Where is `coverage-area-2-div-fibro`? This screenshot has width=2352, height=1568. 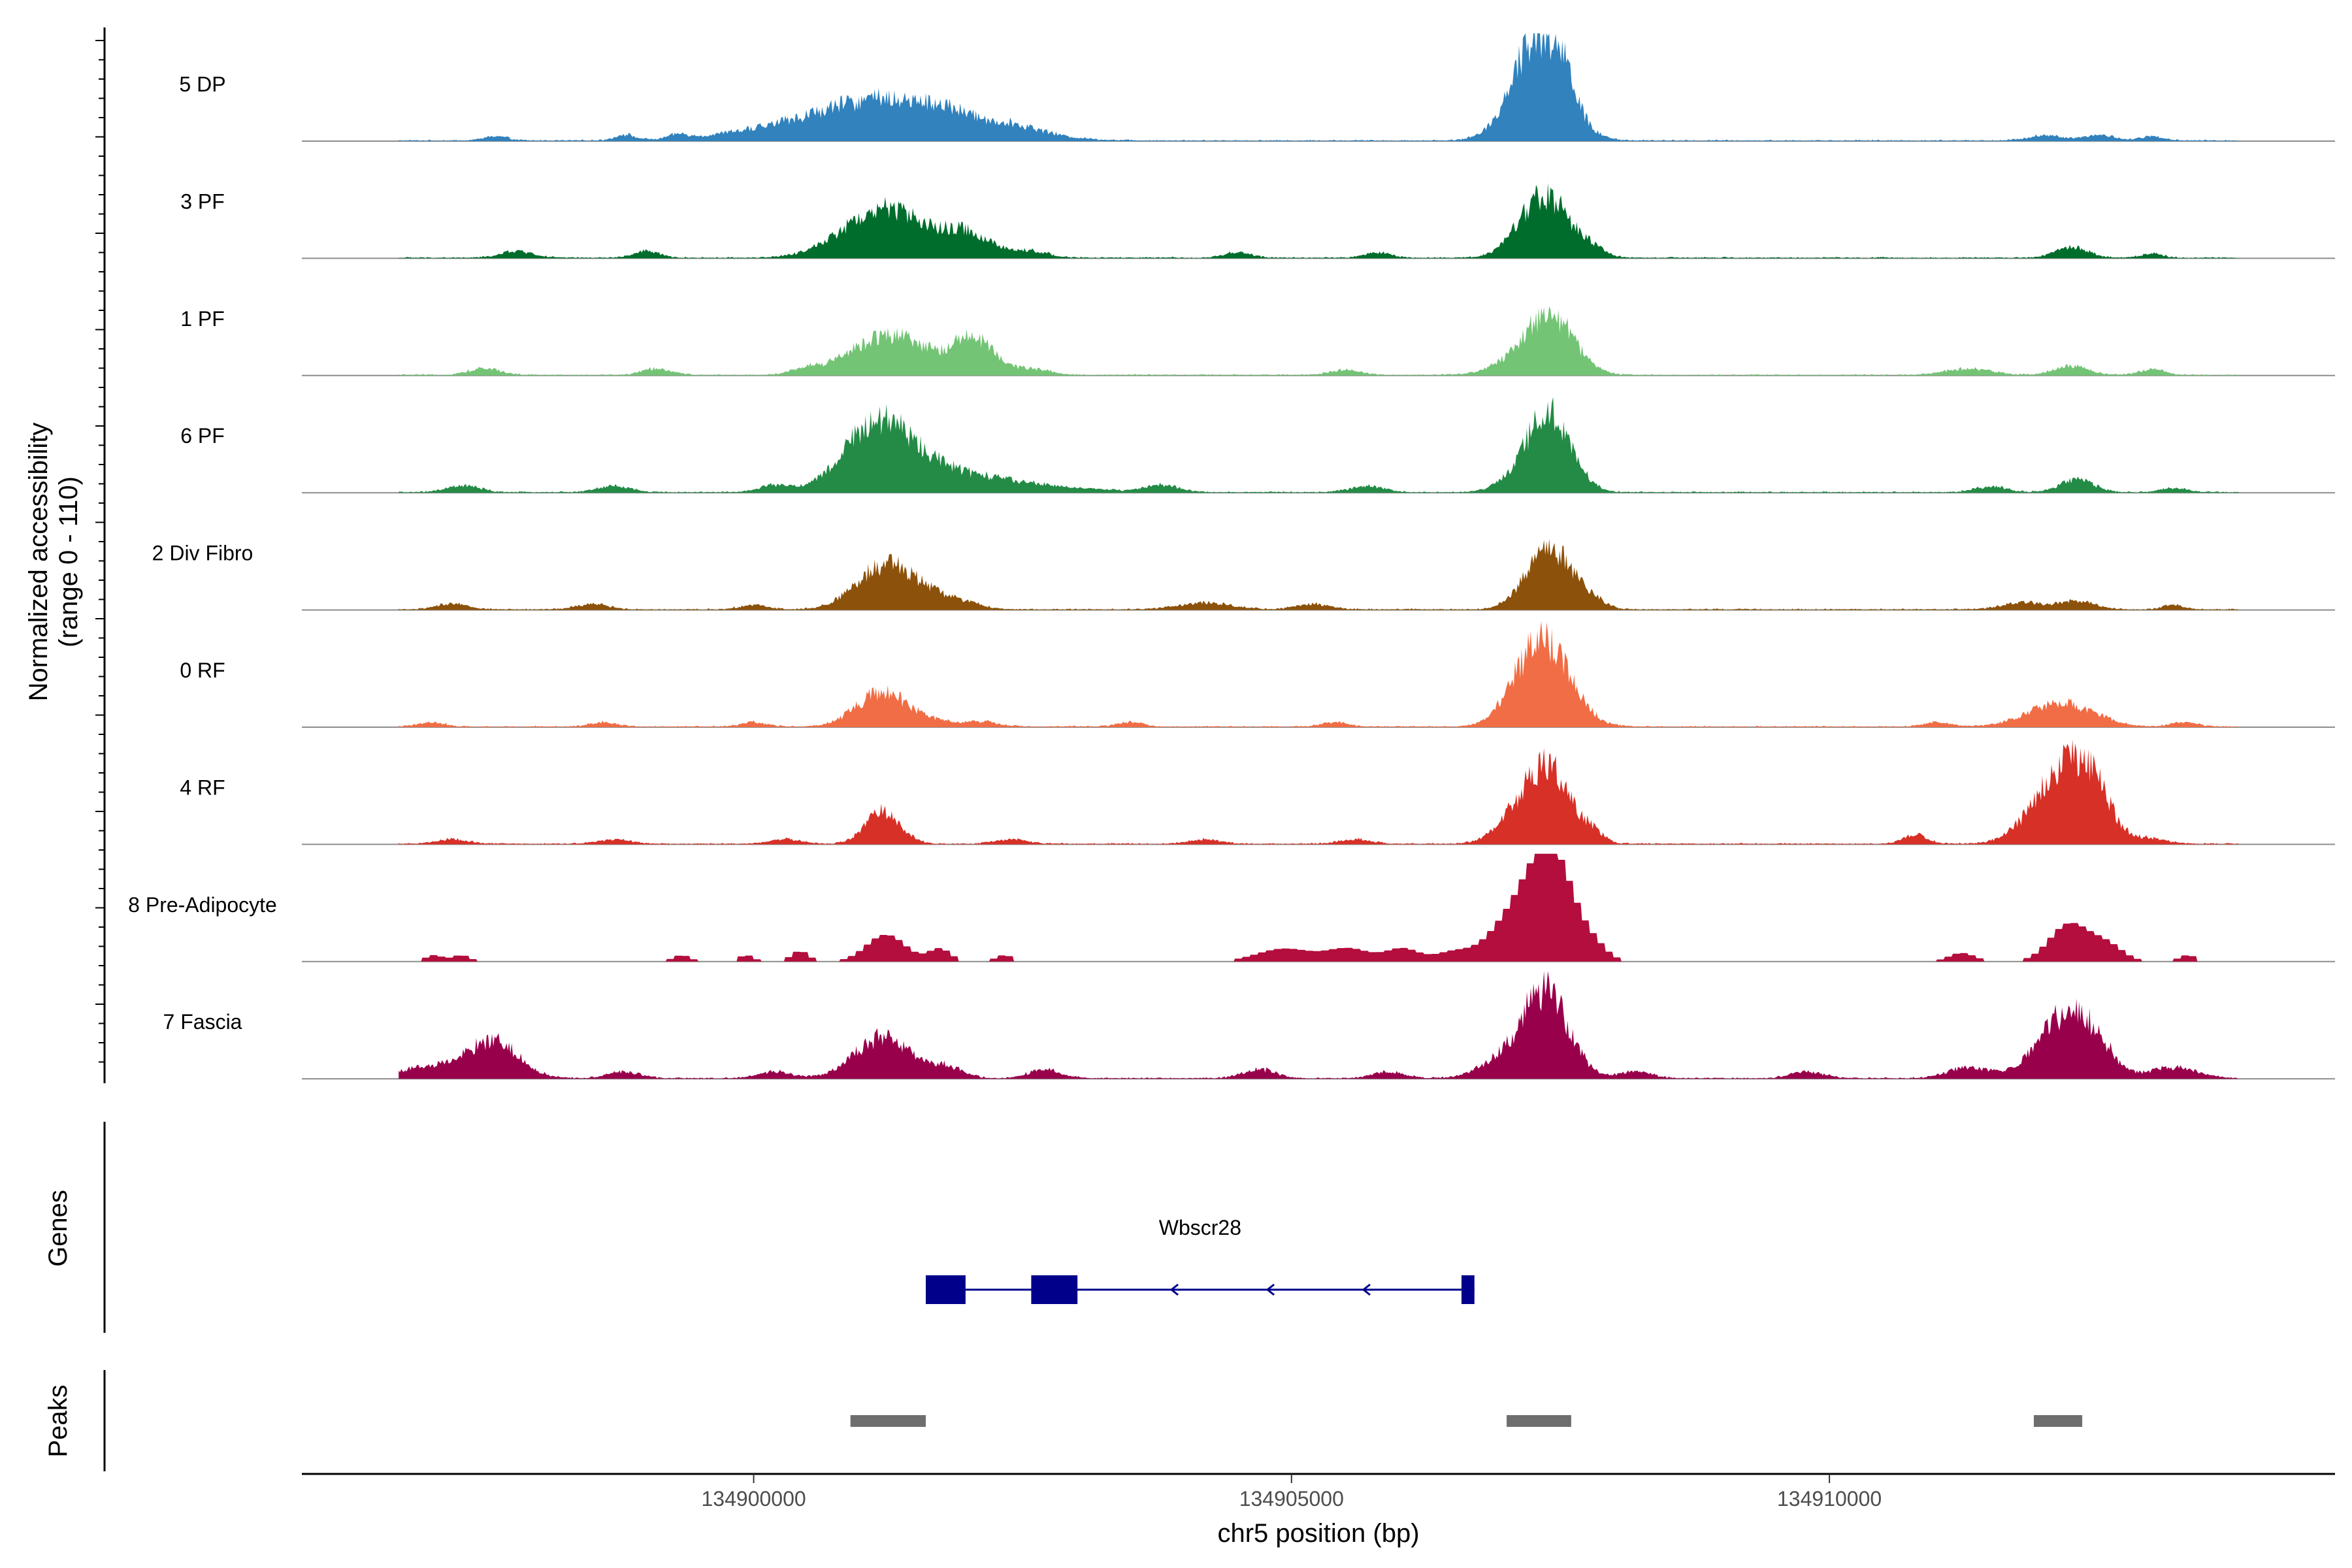
coverage-area-2-div-fibro is located at coordinates (1318, 574).